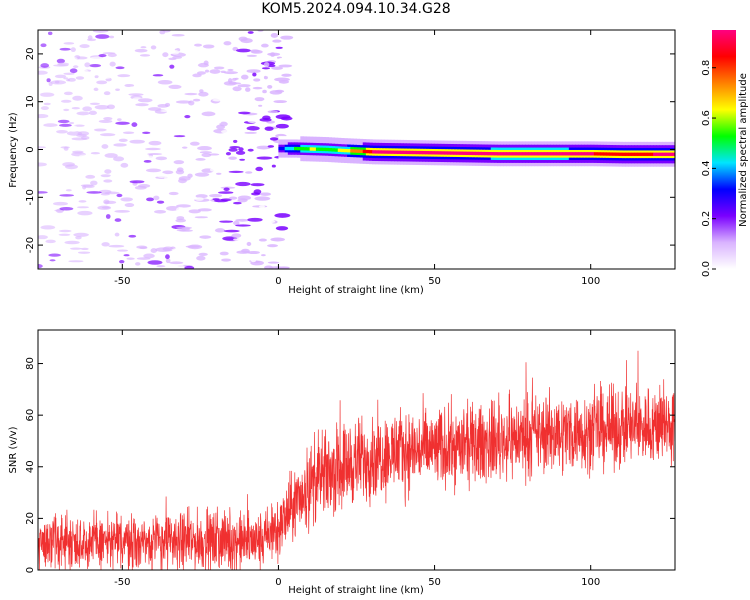  Describe the element at coordinates (706, 269) in the screenshot. I see `colorbar-tick-label: 0.0` at that location.